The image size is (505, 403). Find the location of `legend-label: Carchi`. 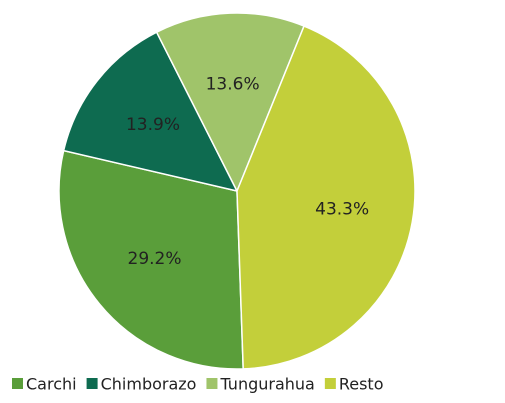

legend-label: Carchi is located at coordinates (51, 384).